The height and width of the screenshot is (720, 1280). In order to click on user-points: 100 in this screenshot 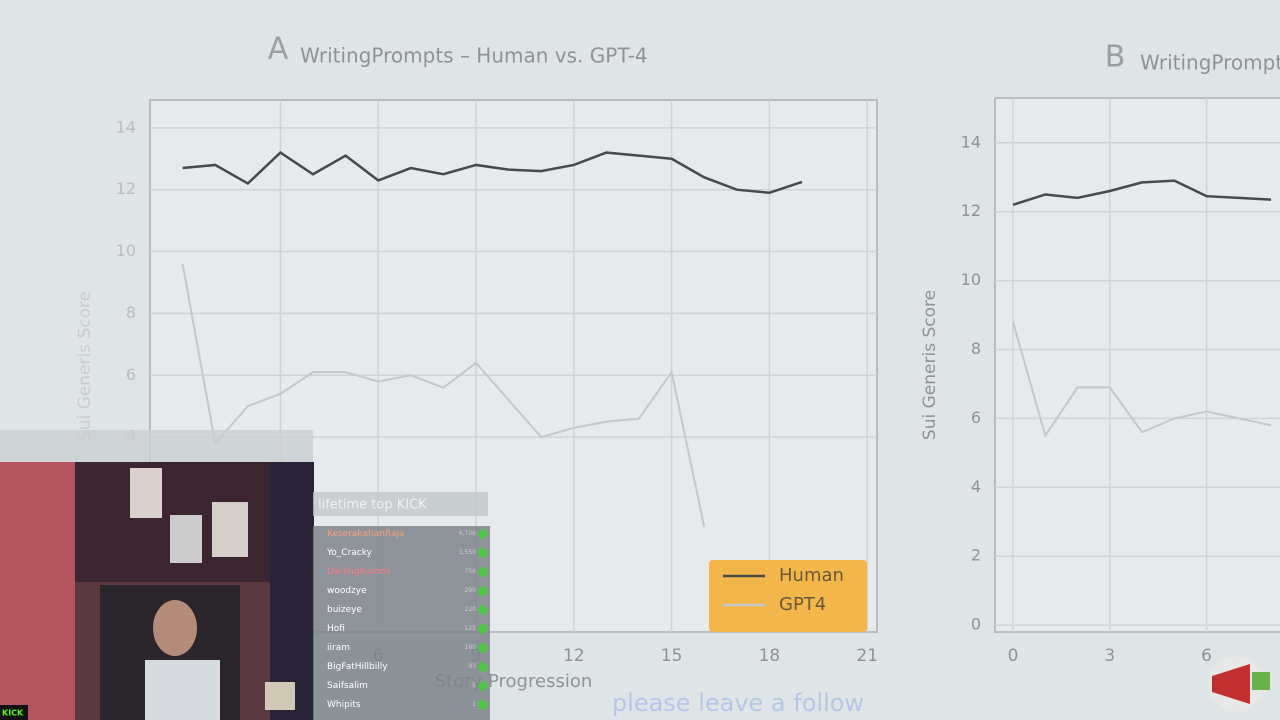, I will do `click(470, 647)`.